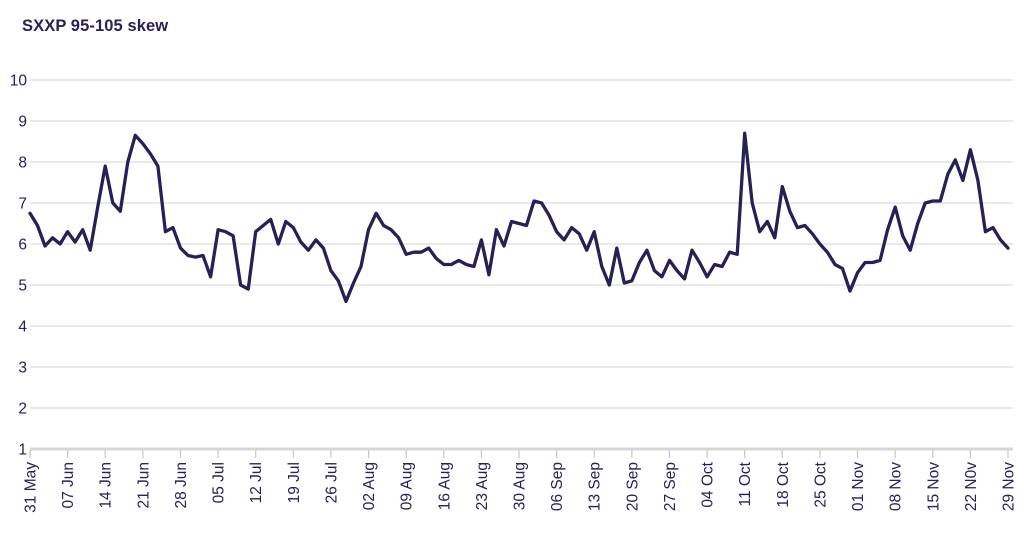 This screenshot has height=551, width=1024. I want to click on x-axis-tick-label: 27 Sep, so click(670, 486).